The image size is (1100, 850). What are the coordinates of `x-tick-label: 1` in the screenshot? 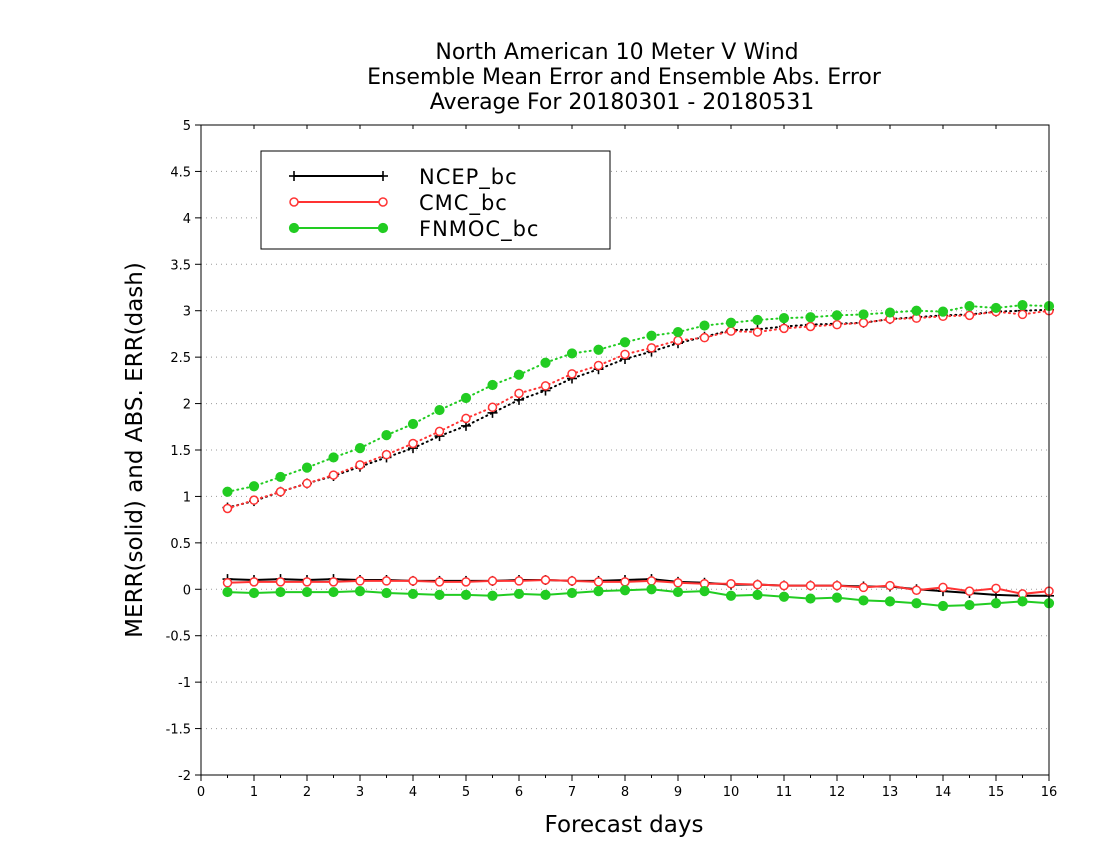 It's located at (254, 792).